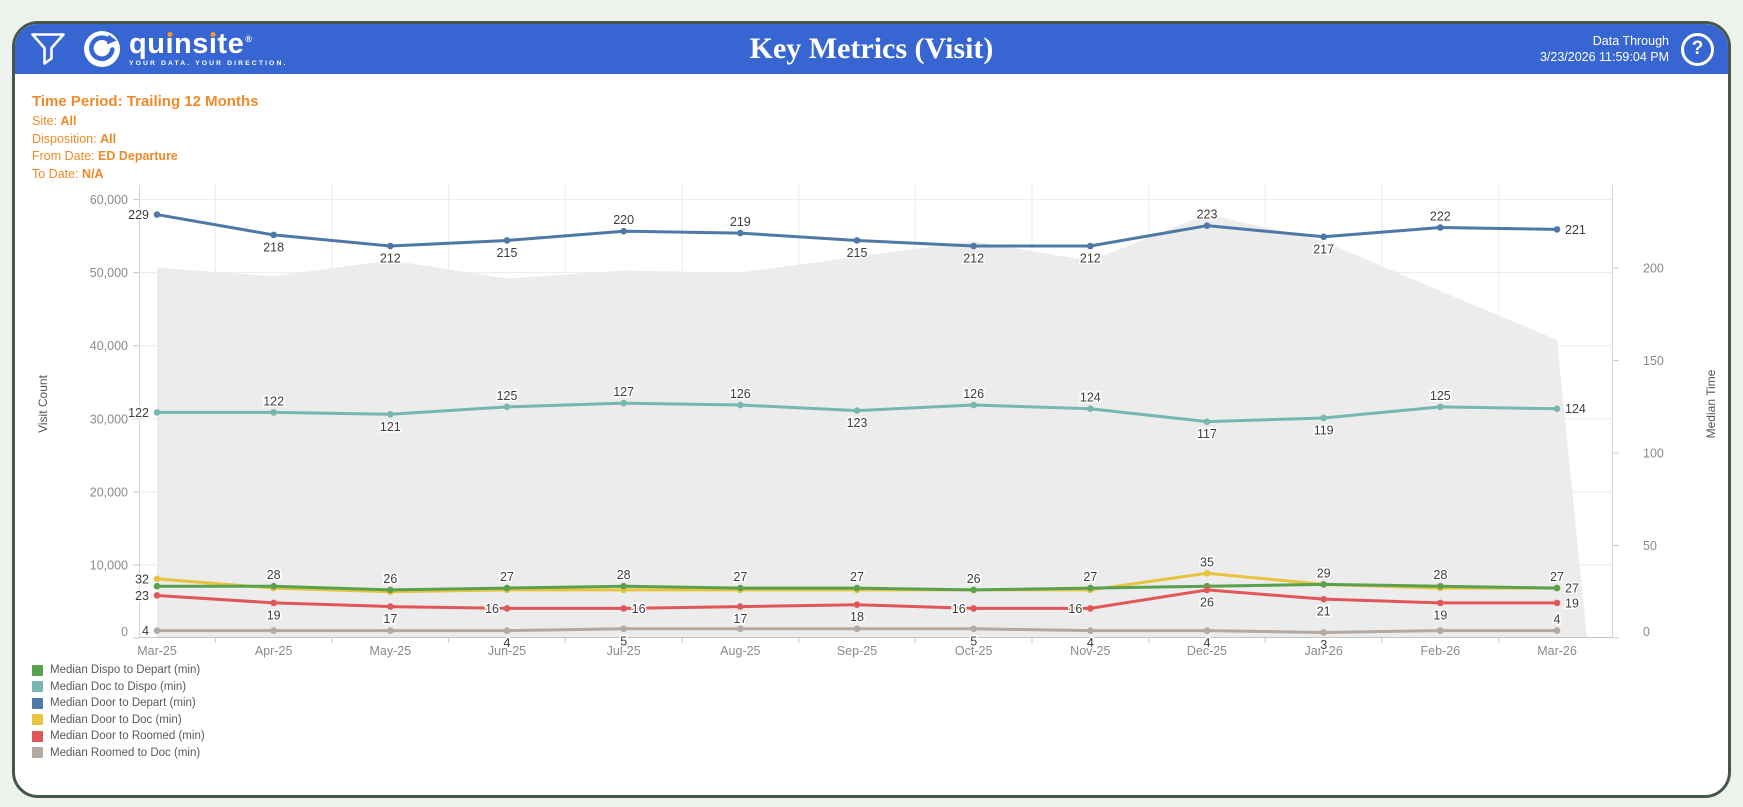  Describe the element at coordinates (740, 577) in the screenshot. I see `data-label: 27` at that location.